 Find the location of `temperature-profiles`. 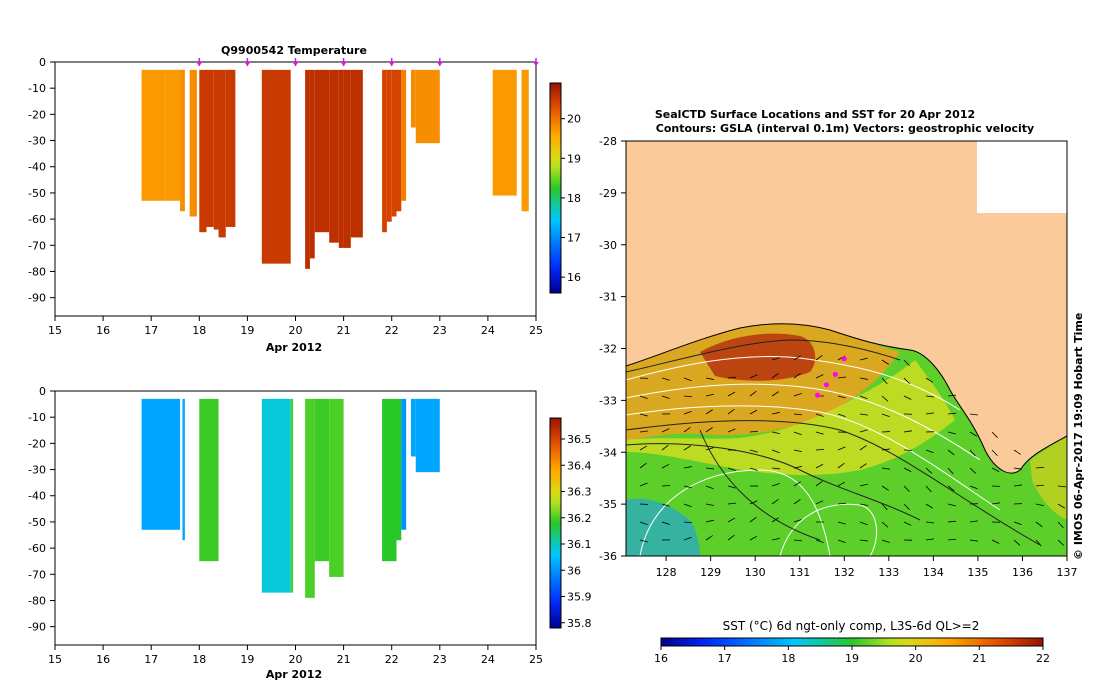

temperature-profiles is located at coordinates (335, 169).